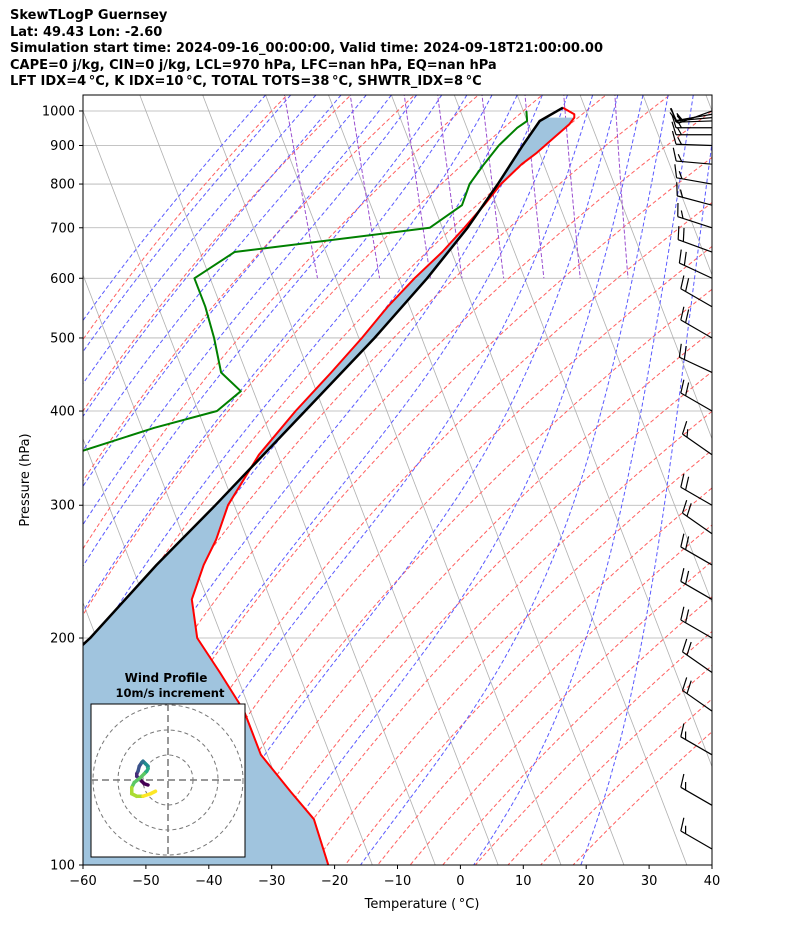 The height and width of the screenshot is (937, 794). I want to click on x-tick-label: −10, so click(397, 881).